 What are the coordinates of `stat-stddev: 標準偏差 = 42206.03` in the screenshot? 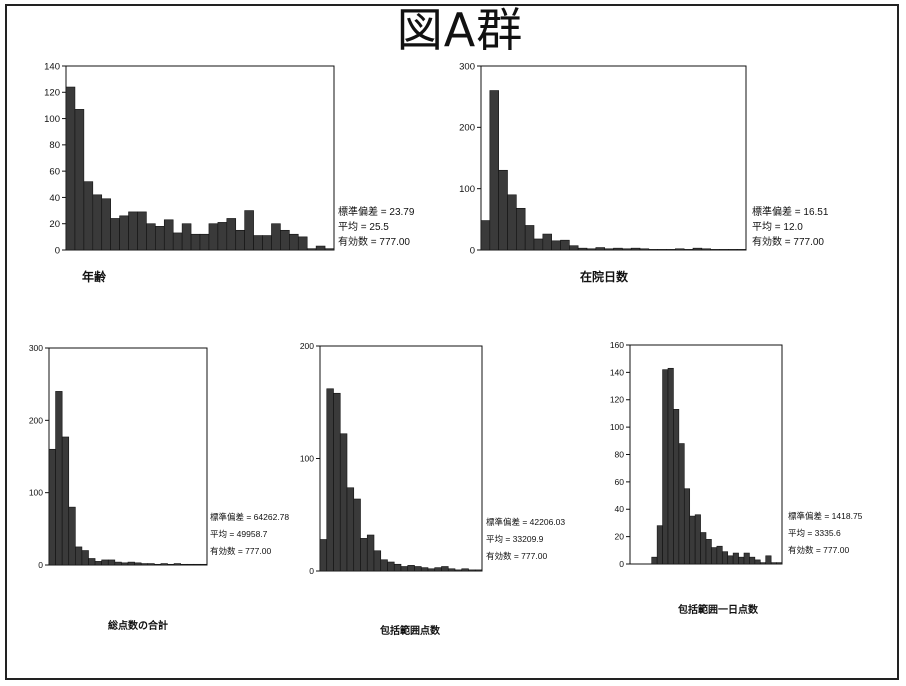 It's located at (526, 521).